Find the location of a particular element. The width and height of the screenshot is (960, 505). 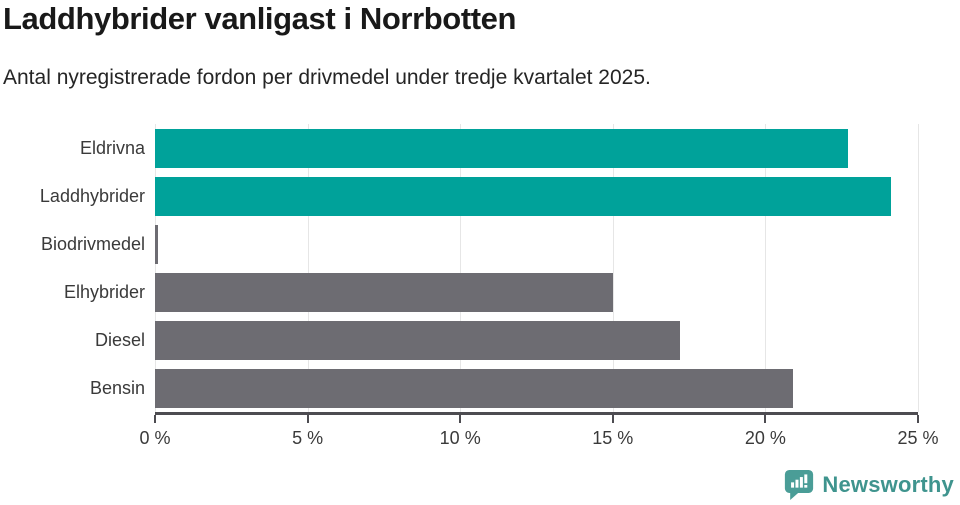

bar-row: Elhybrider is located at coordinates (459, 292).